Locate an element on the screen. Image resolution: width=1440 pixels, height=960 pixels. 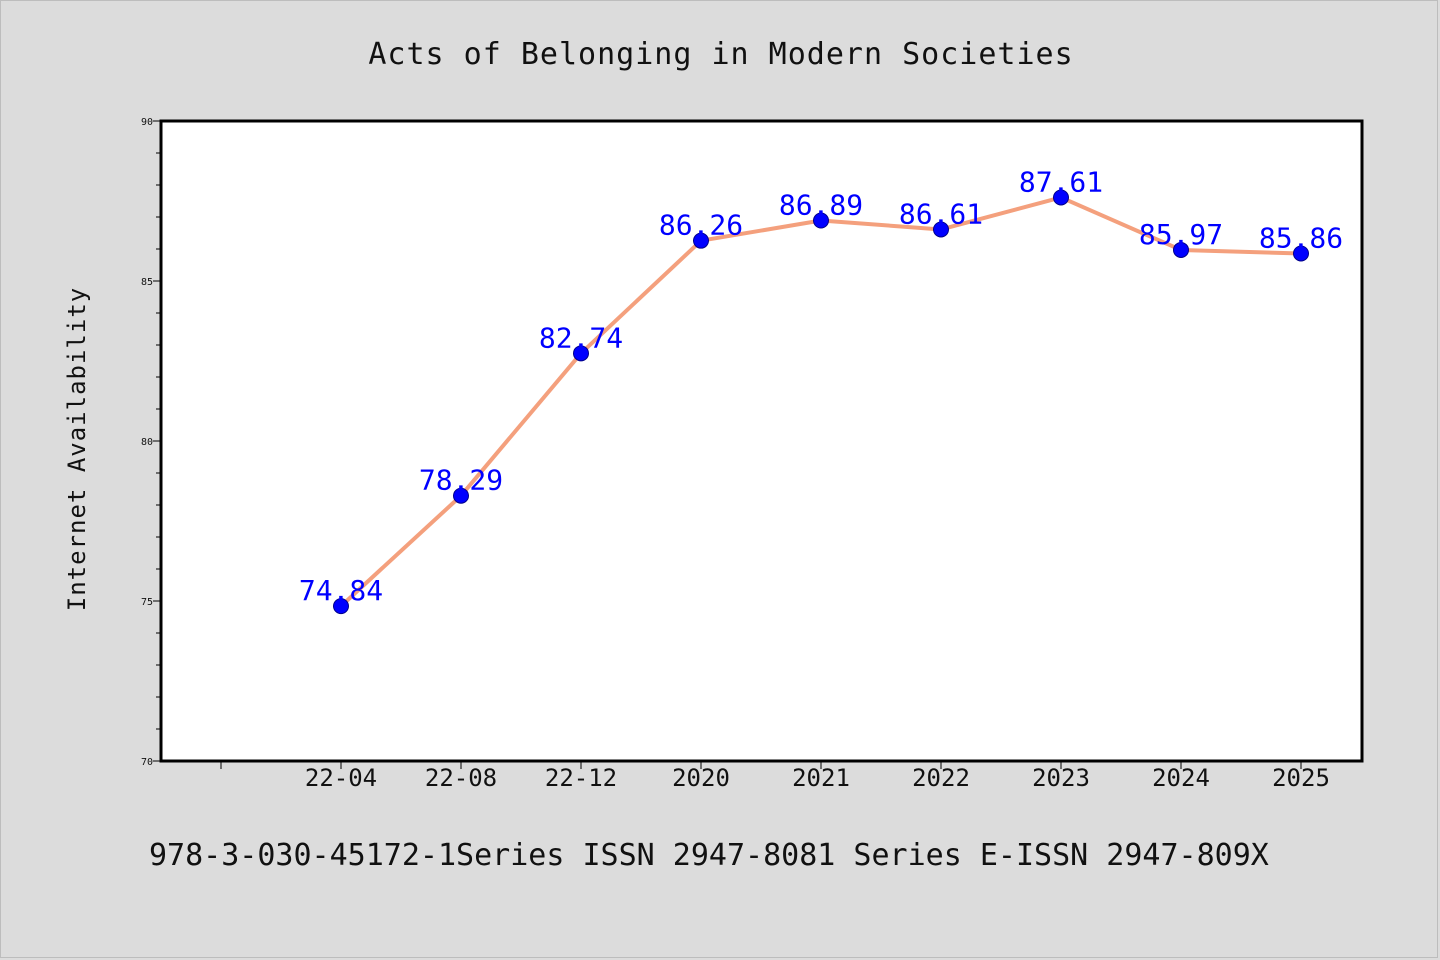
x-tick-label: 2022 is located at coordinates (941, 778).